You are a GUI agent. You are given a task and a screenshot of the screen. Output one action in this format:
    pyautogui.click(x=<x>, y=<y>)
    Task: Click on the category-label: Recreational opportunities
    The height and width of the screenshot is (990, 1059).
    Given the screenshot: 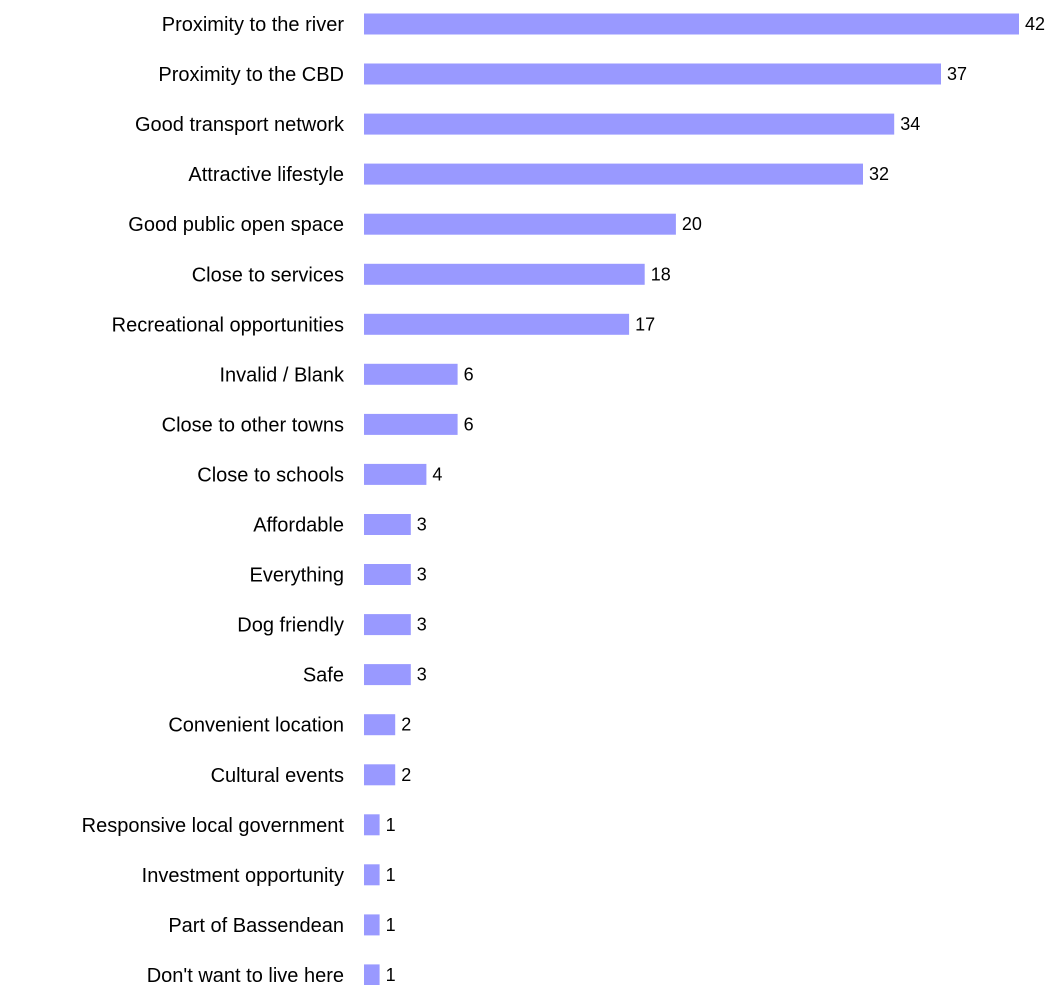 What is the action you would take?
    pyautogui.click(x=228, y=325)
    